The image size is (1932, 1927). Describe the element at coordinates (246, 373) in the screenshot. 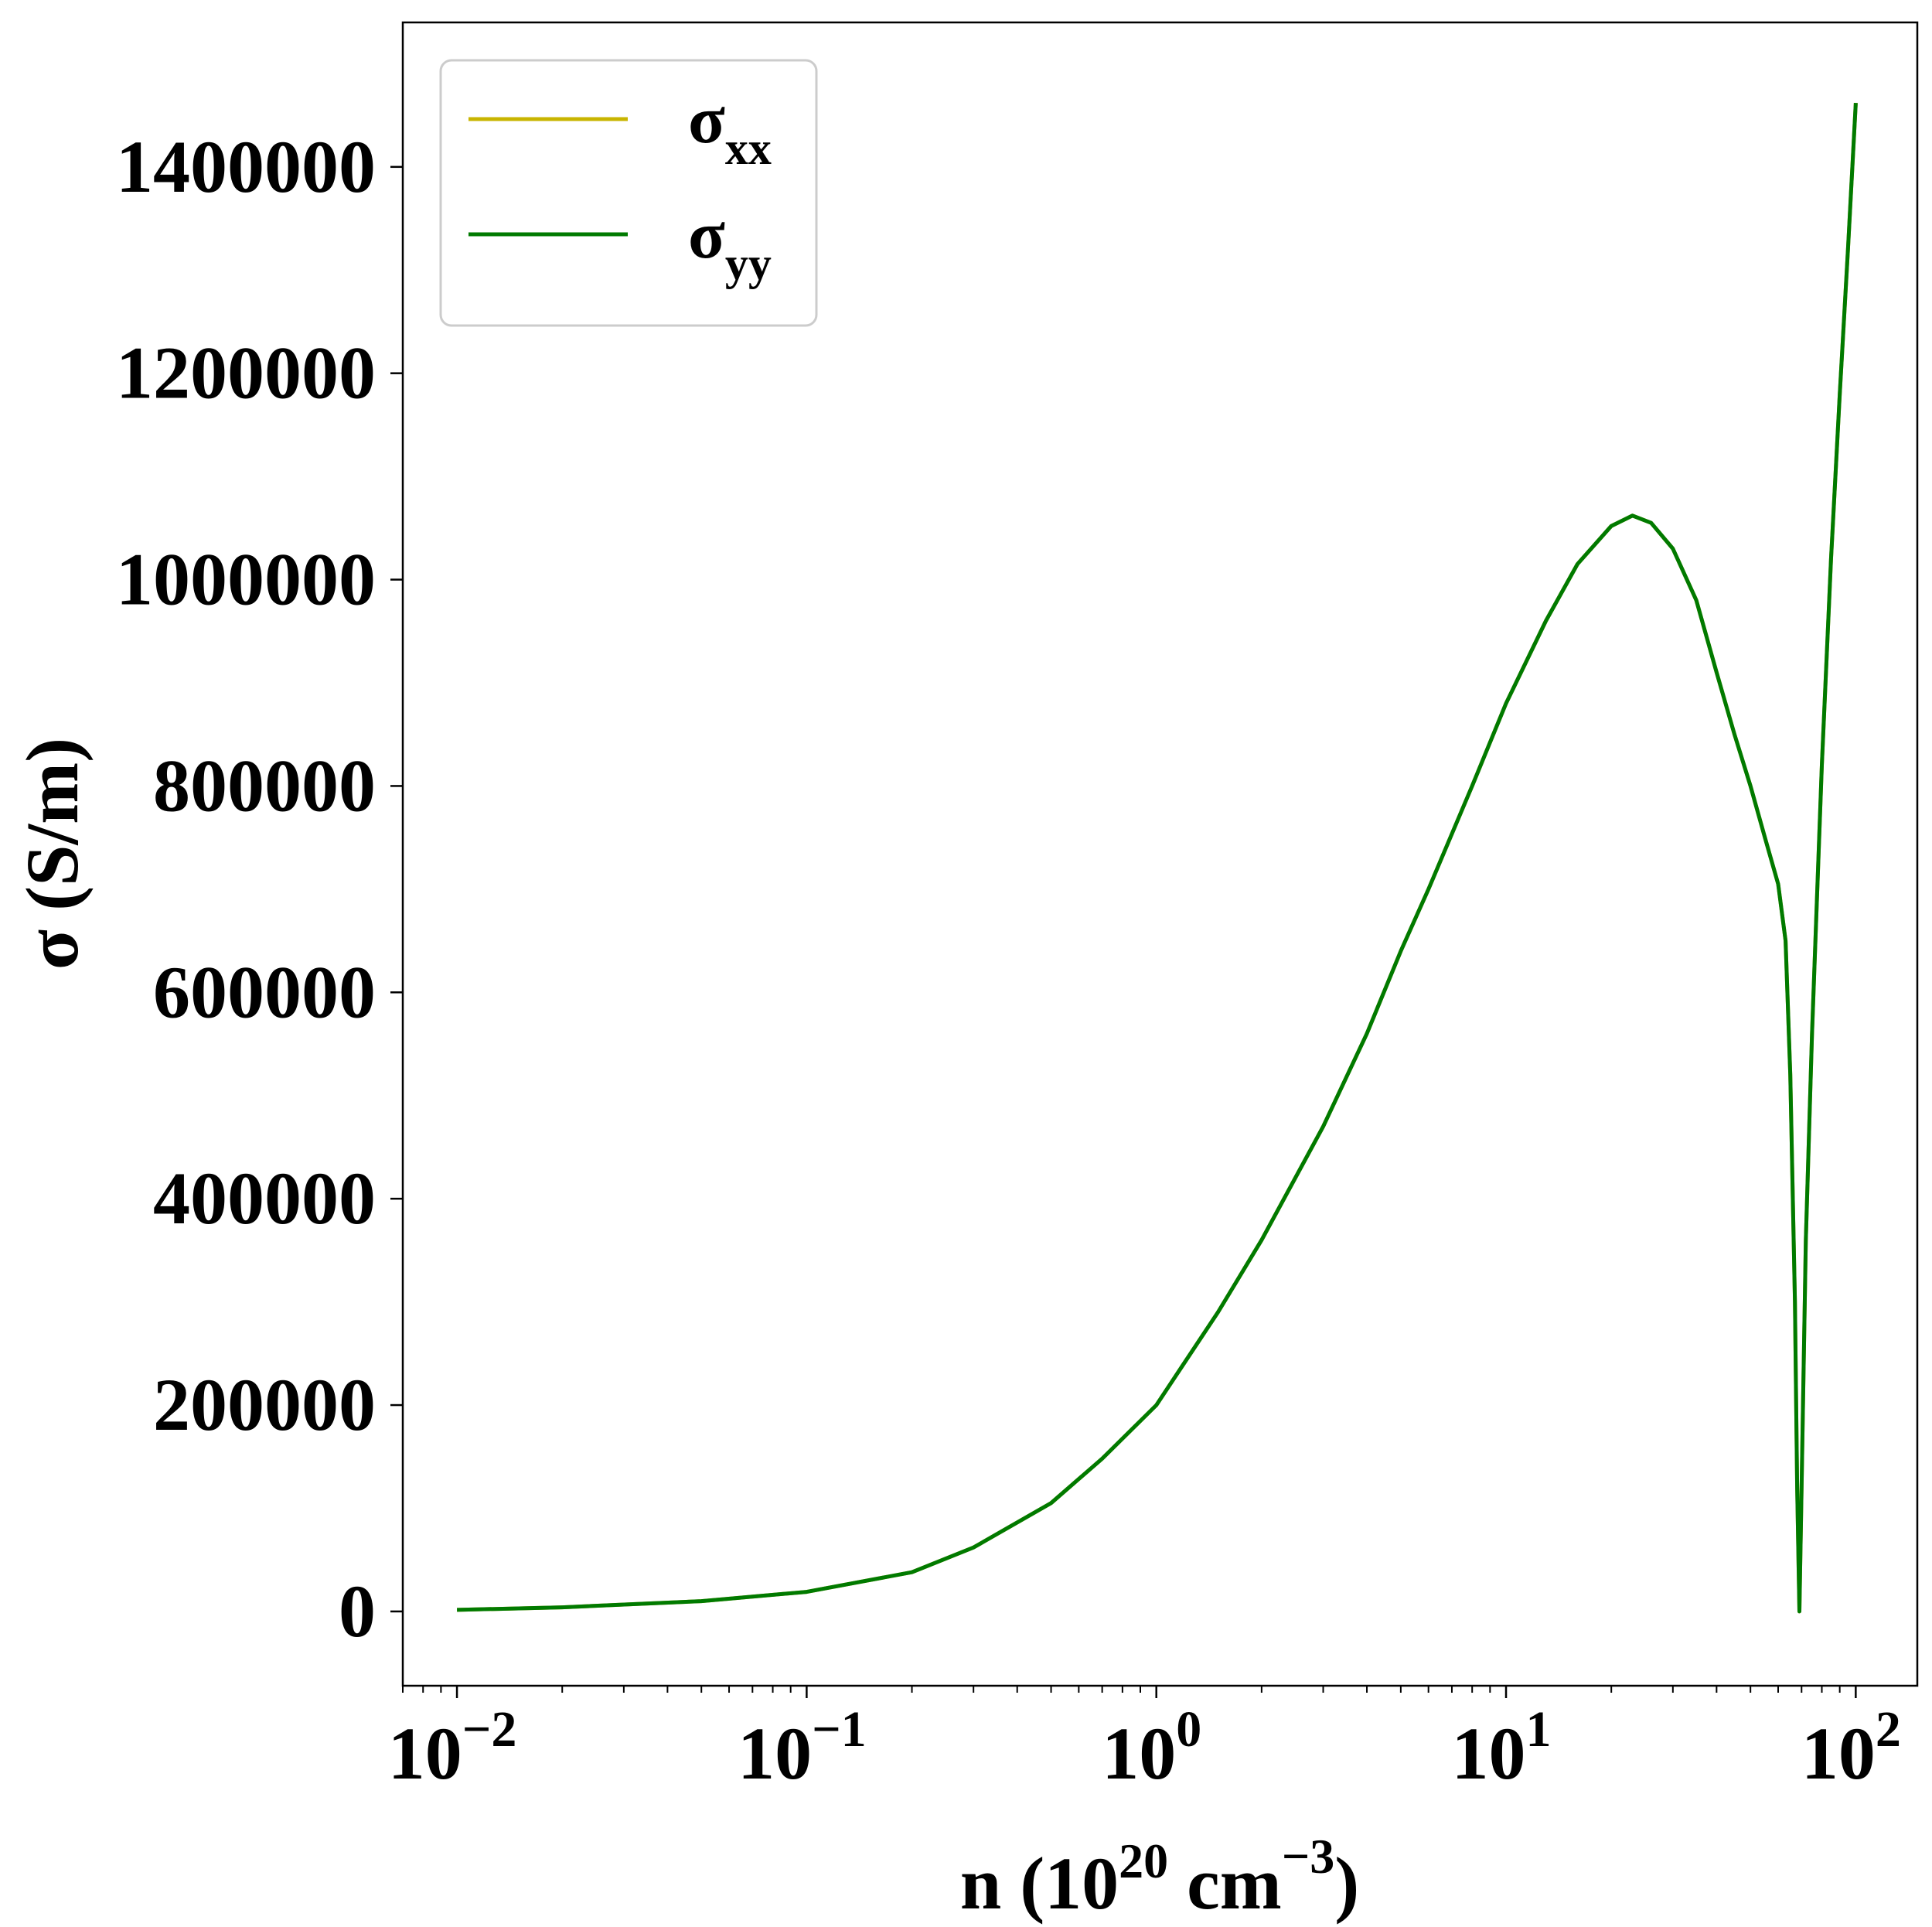

I see `y-tick-label: 1200000` at that location.